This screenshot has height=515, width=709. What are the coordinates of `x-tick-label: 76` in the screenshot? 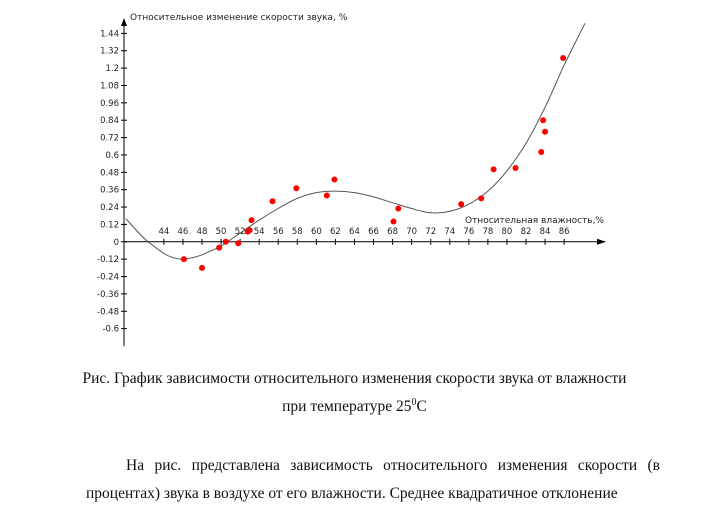 It's located at (468, 232).